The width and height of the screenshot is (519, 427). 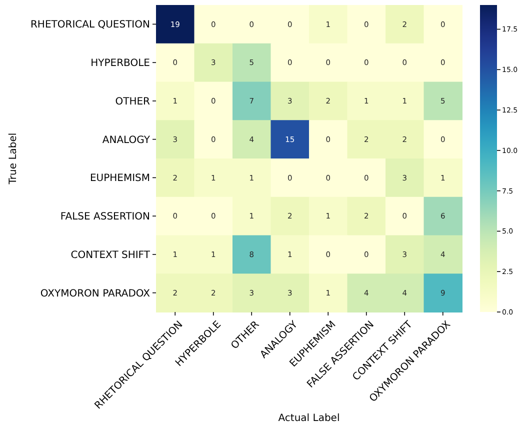 What do you see at coordinates (110, 255) in the screenshot?
I see `y-tick-label: CONTEXT SHIFT` at bounding box center [110, 255].